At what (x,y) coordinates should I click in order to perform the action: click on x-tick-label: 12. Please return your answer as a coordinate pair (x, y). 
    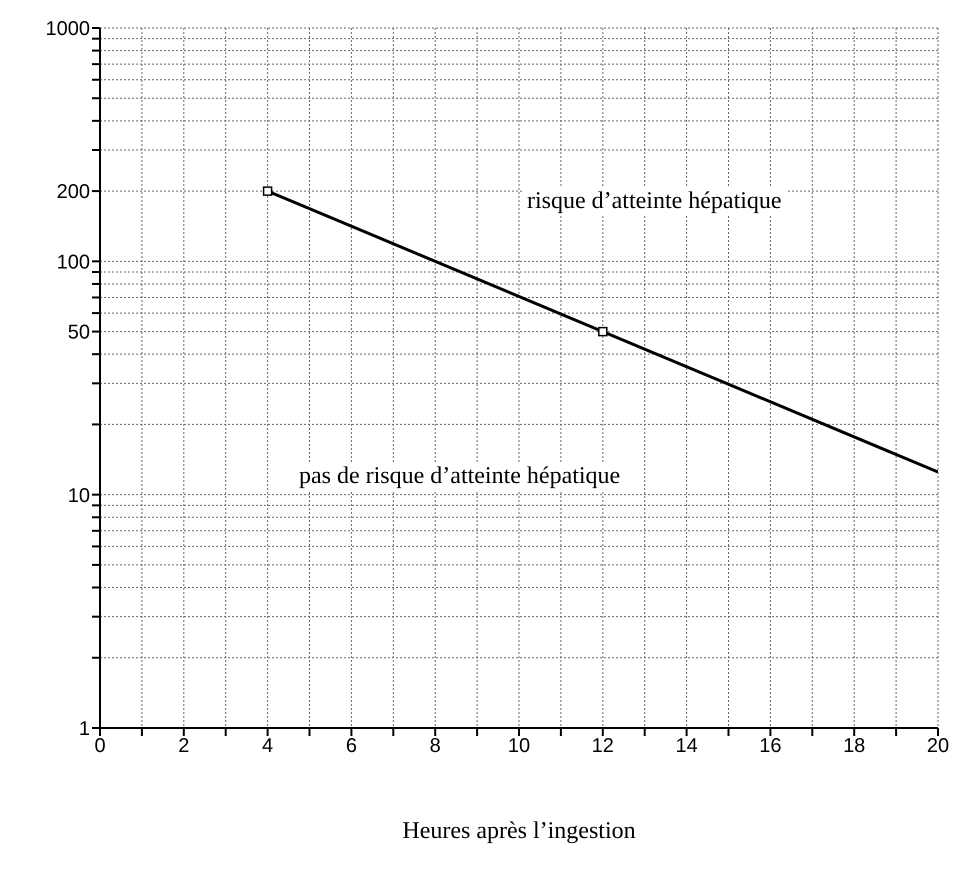
    Looking at the image, I should click on (603, 746).